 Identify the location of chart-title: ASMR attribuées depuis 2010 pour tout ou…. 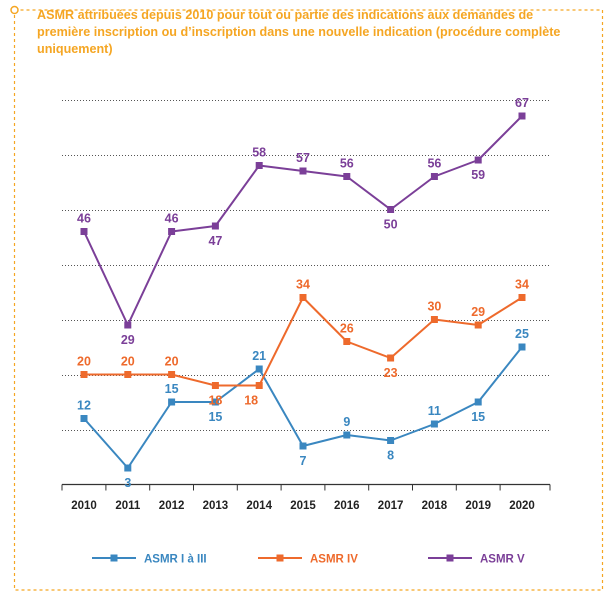
(299, 32).